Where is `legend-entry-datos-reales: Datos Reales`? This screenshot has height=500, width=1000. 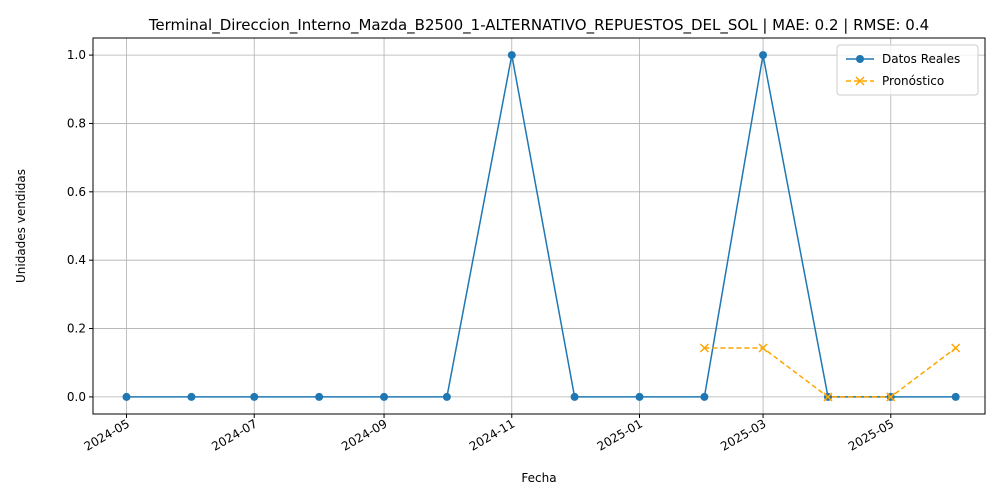
legend-entry-datos-reales: Datos Reales is located at coordinates (903, 59).